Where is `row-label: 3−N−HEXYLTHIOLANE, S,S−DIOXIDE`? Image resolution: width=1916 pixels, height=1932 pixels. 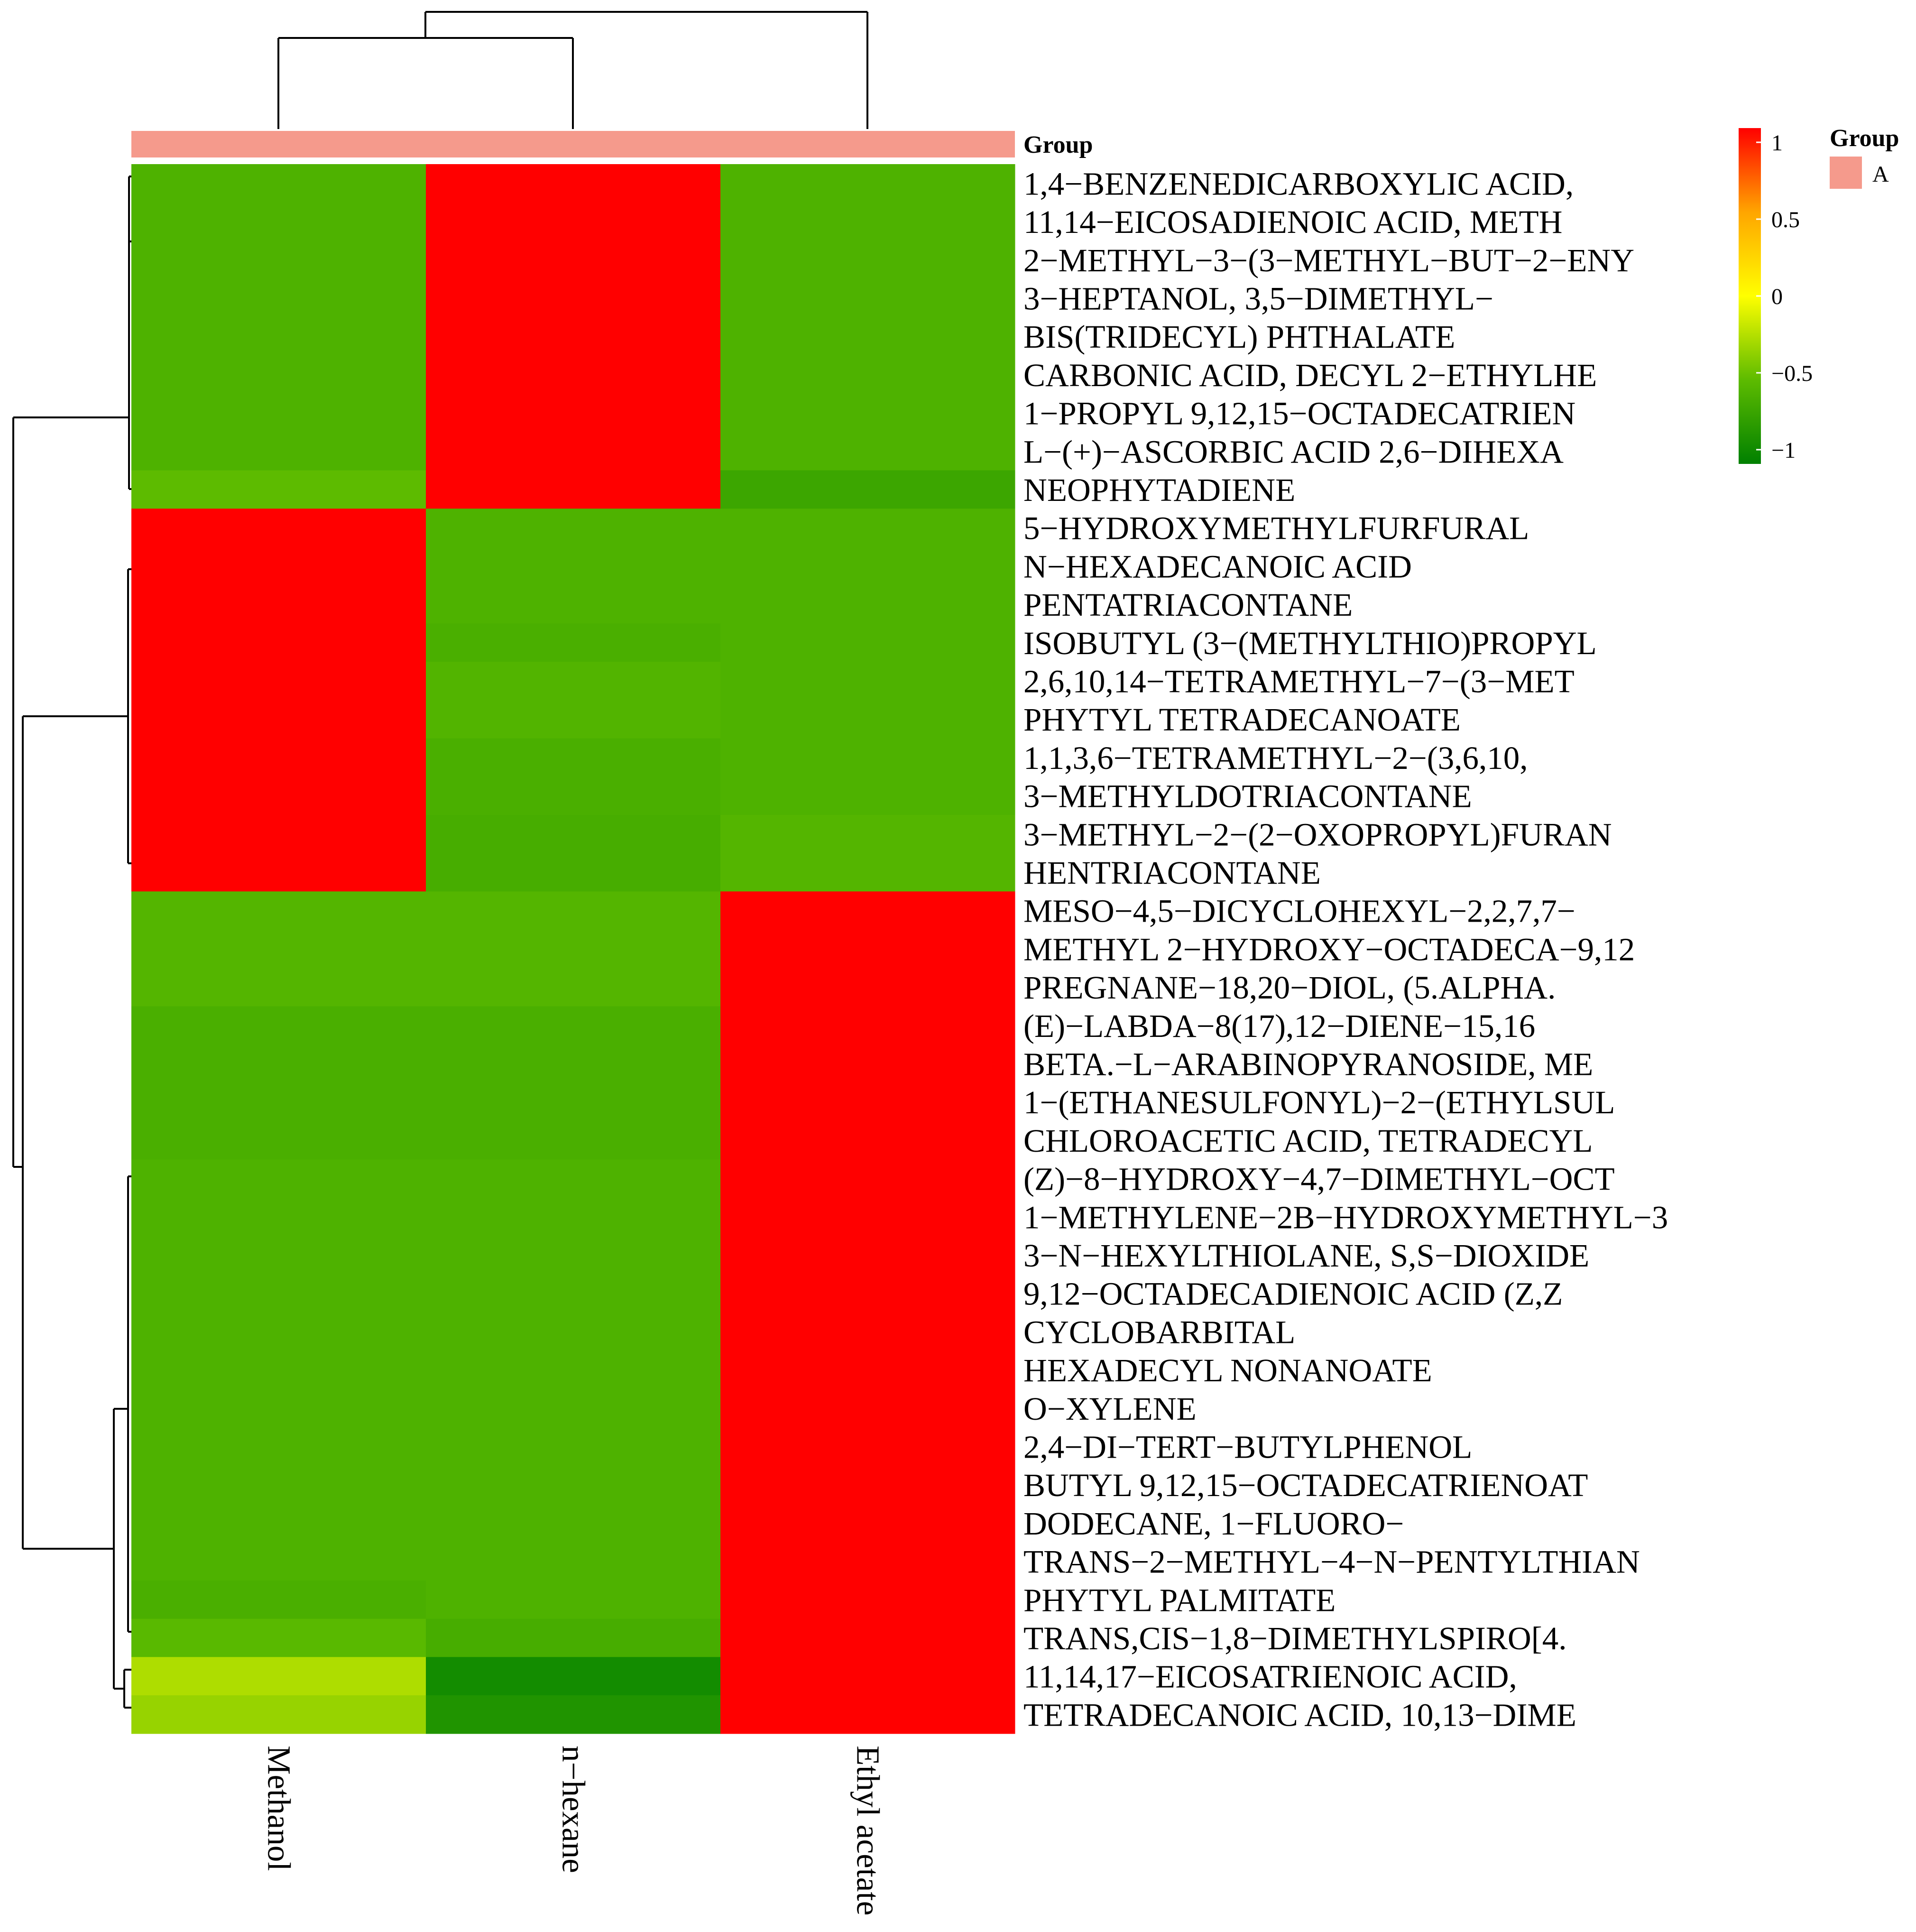 row-label: 3−N−HEXYLTHIOLANE, S,S−DIOXIDE is located at coordinates (1306, 1256).